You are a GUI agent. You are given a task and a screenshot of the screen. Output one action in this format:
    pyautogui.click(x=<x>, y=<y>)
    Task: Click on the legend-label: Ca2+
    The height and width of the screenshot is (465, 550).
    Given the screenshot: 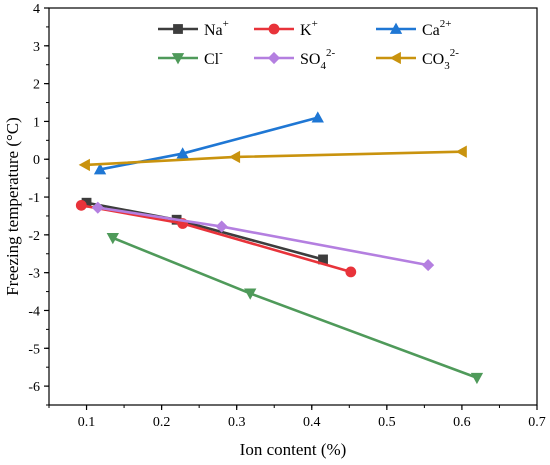 What is the action you would take?
    pyautogui.click(x=437, y=28)
    